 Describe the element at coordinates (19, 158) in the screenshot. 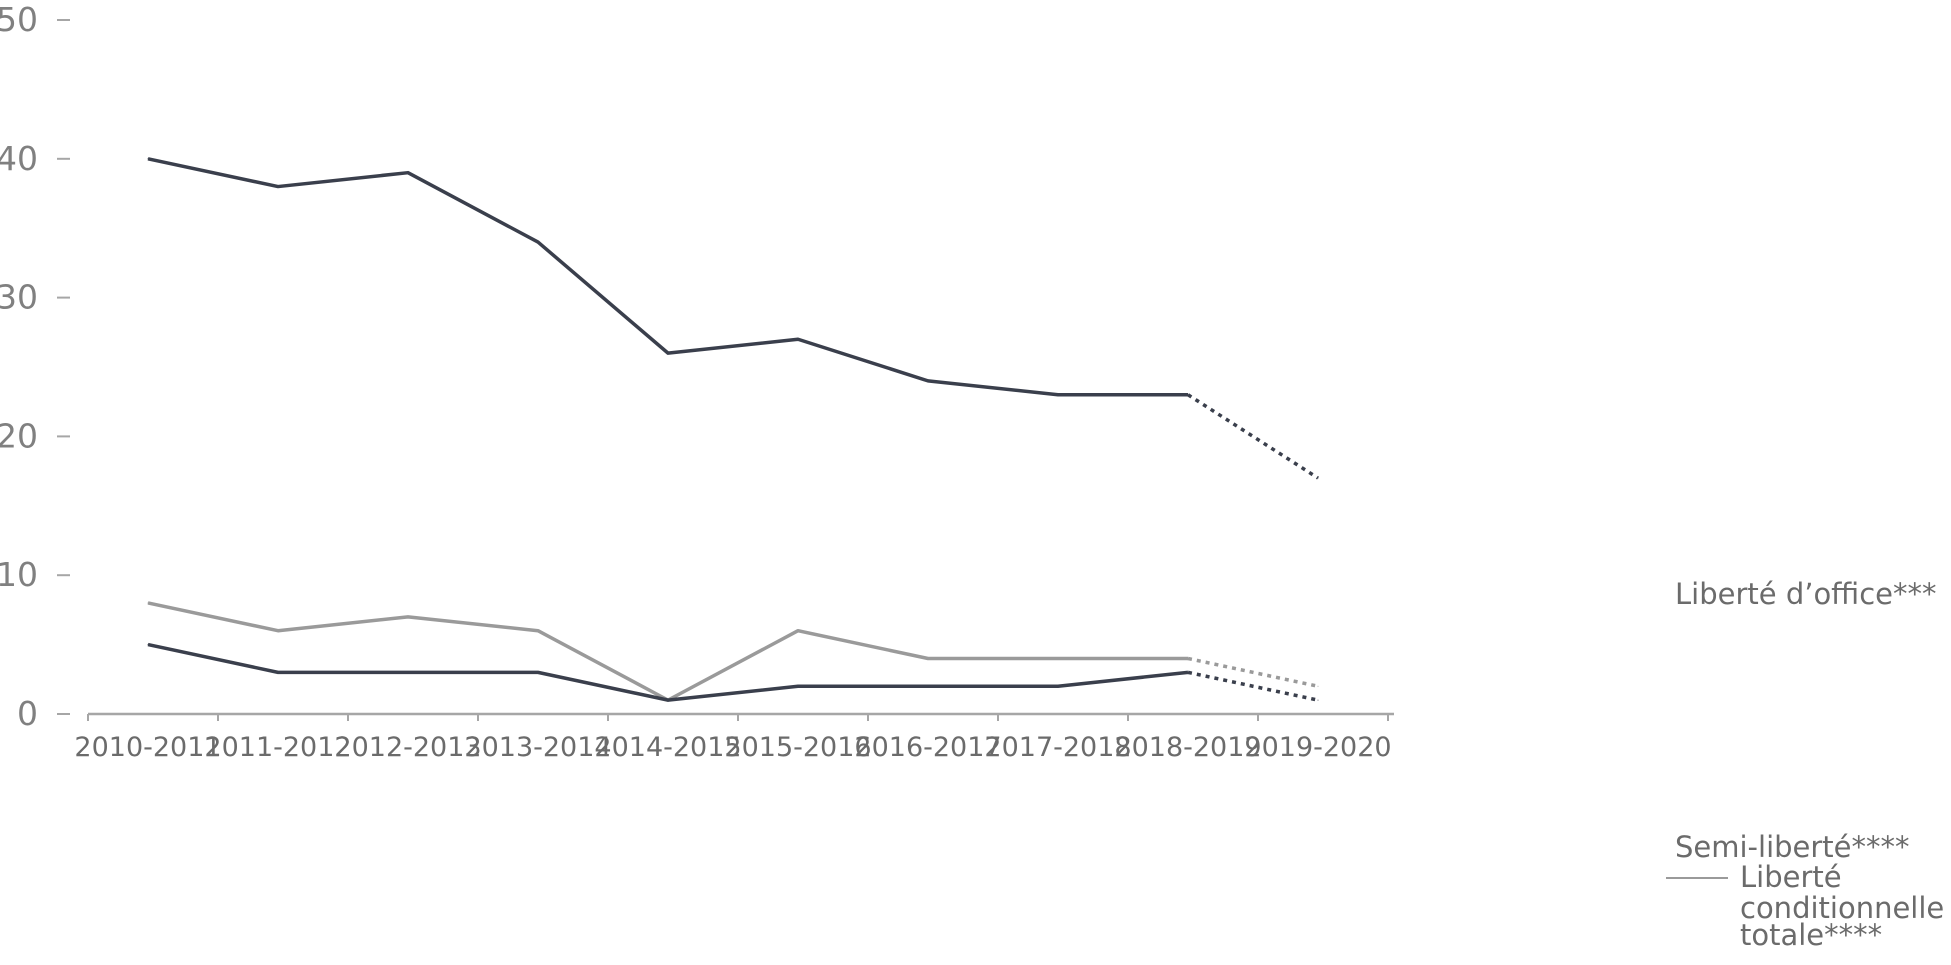

I see `y-tick-label: 40` at that location.